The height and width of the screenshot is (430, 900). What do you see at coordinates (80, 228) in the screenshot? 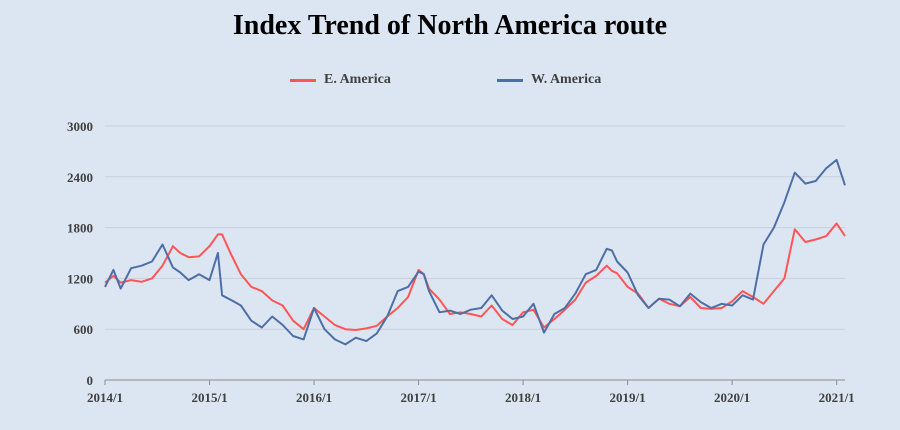
I see `y-tick-label-1800: 1800` at bounding box center [80, 228].